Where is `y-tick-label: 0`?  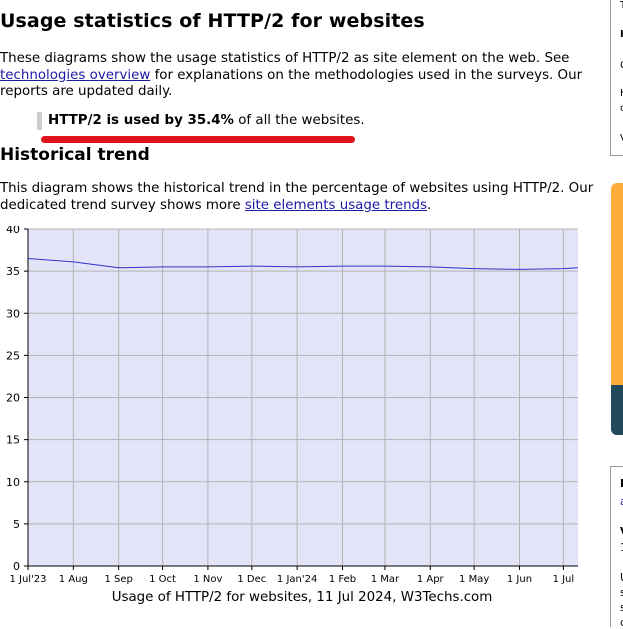
y-tick-label: 0 is located at coordinates (16, 566).